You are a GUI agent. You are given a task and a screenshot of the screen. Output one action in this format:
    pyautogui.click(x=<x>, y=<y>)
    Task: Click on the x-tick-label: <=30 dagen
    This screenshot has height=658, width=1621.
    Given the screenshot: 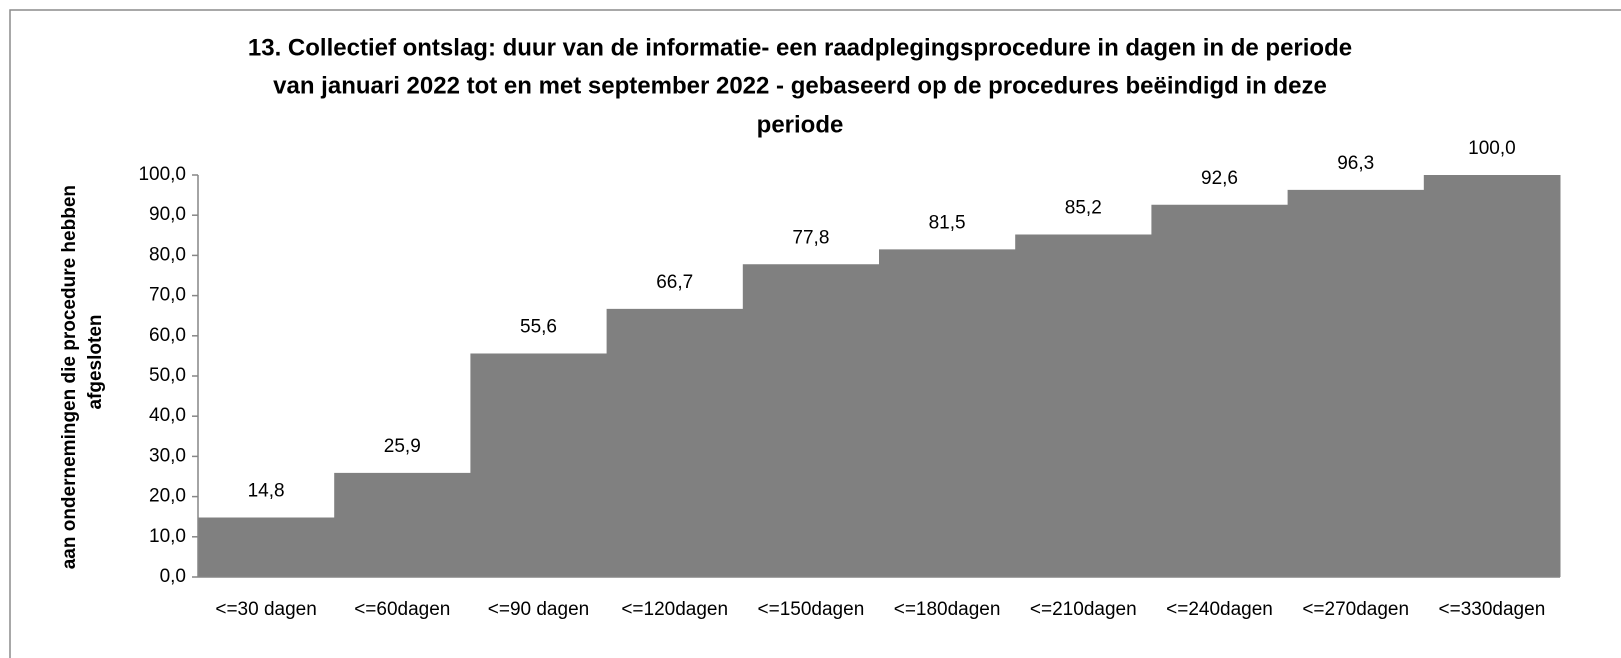 What is the action you would take?
    pyautogui.click(x=265, y=609)
    